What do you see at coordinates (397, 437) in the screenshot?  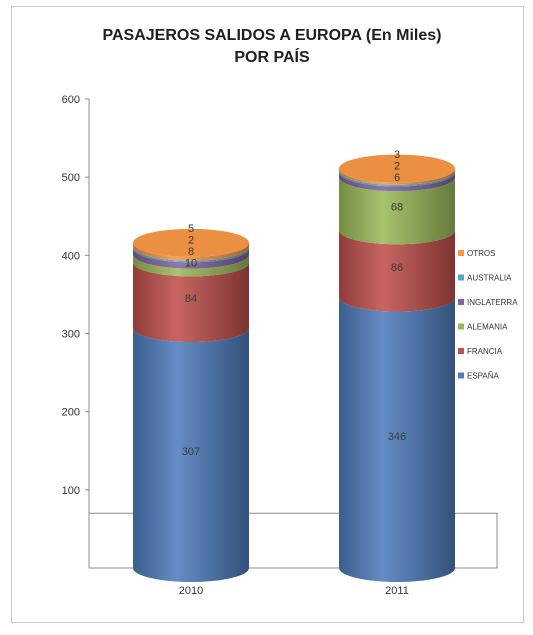 I see `data-label: 346` at bounding box center [397, 437].